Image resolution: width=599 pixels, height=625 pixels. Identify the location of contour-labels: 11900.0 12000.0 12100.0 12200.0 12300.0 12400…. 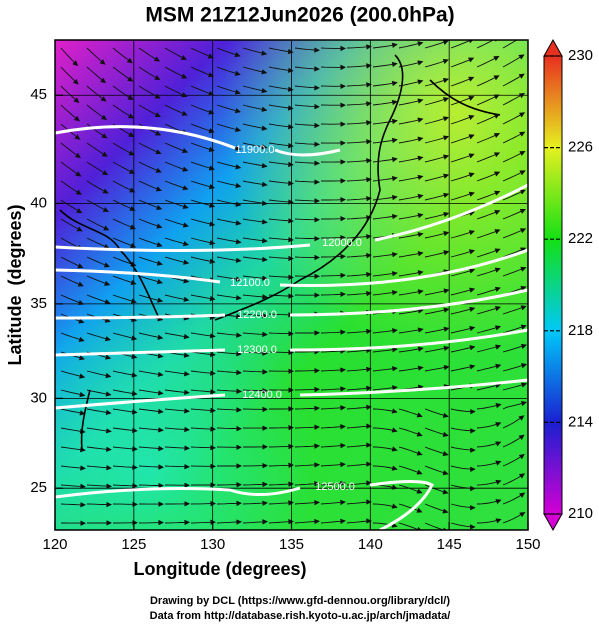
(296, 318).